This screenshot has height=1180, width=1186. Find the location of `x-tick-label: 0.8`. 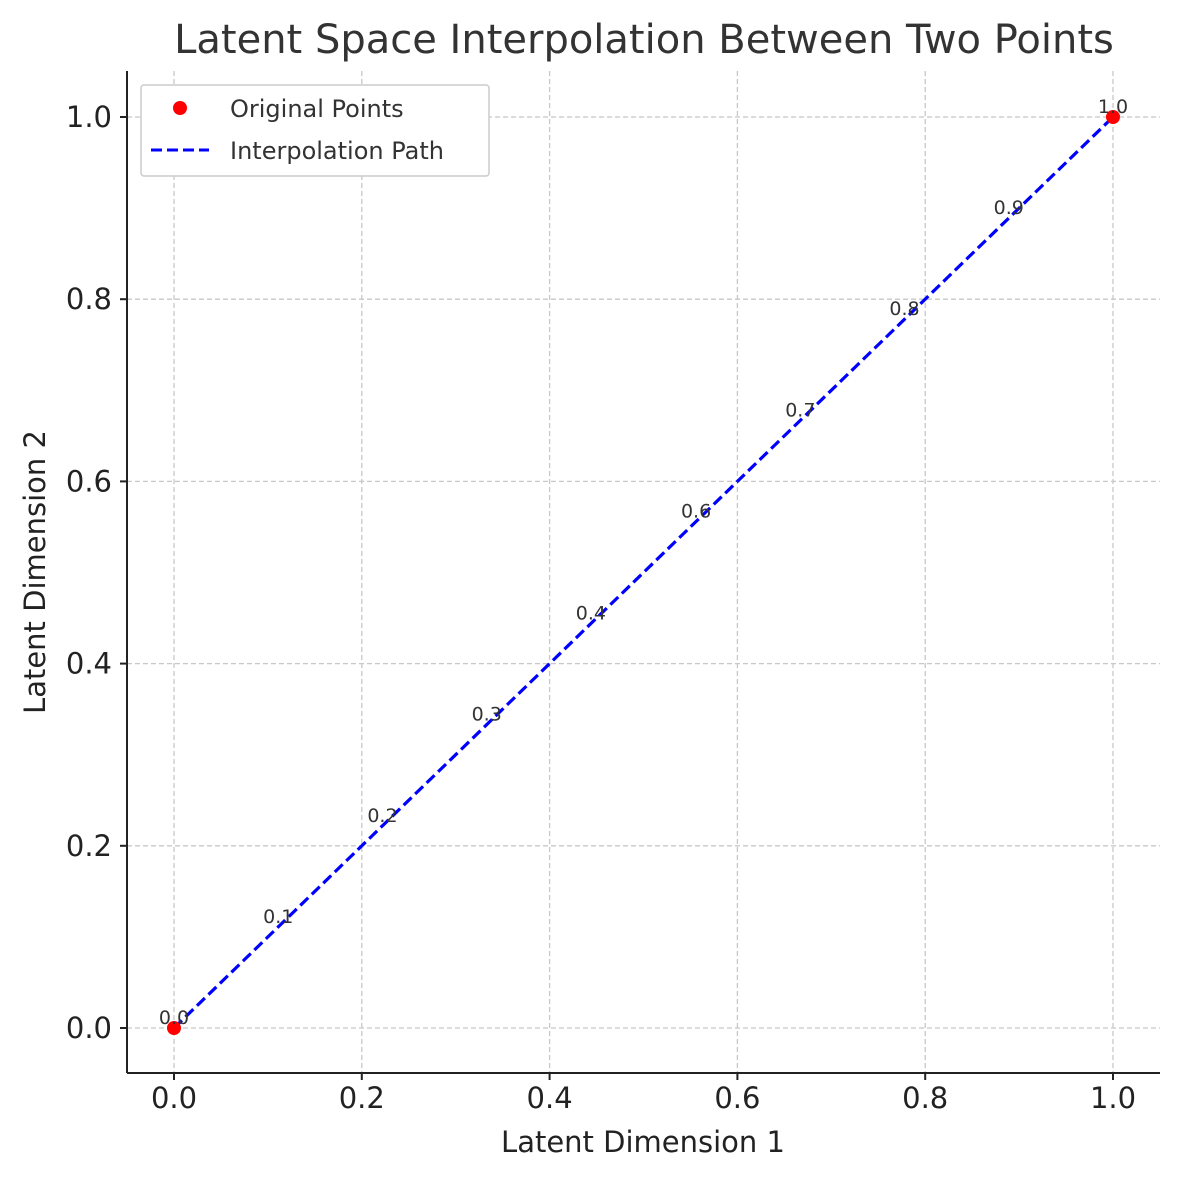

x-tick-label: 0.8 is located at coordinates (925, 1098).